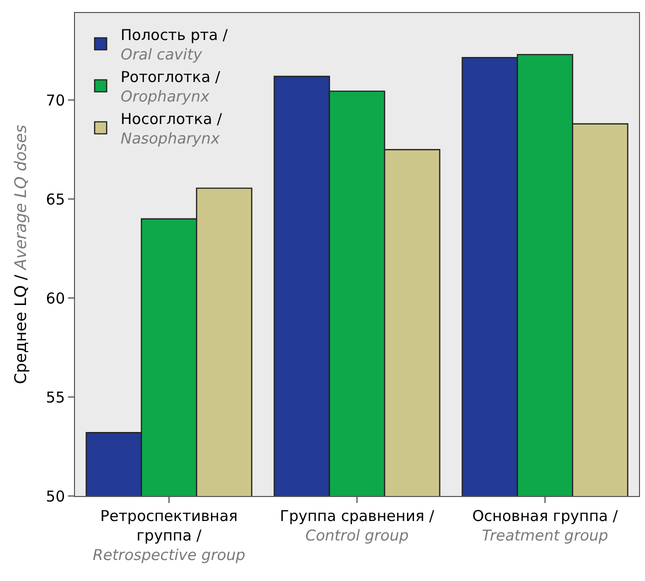 The image size is (645, 581). I want to click on x-tick-label: Основная группа / Treatment group, so click(545, 525).